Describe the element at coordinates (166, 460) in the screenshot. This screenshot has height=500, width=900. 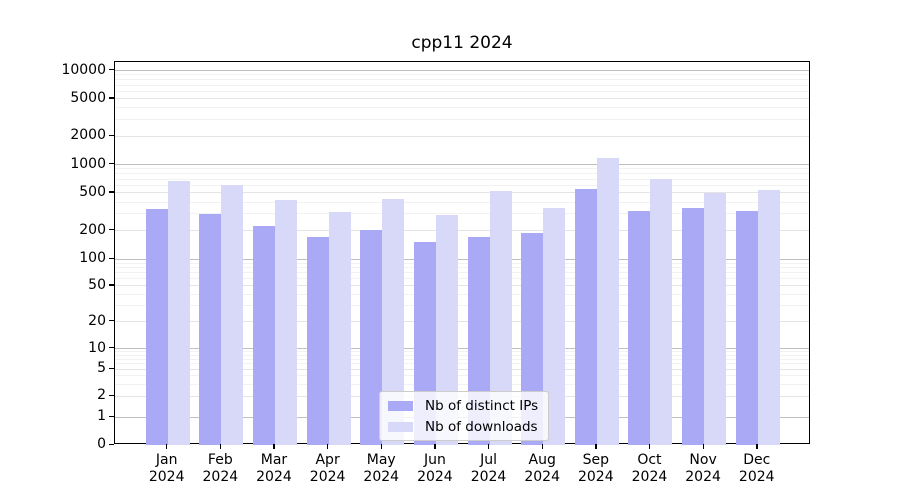
I see `month-label: Jan` at that location.